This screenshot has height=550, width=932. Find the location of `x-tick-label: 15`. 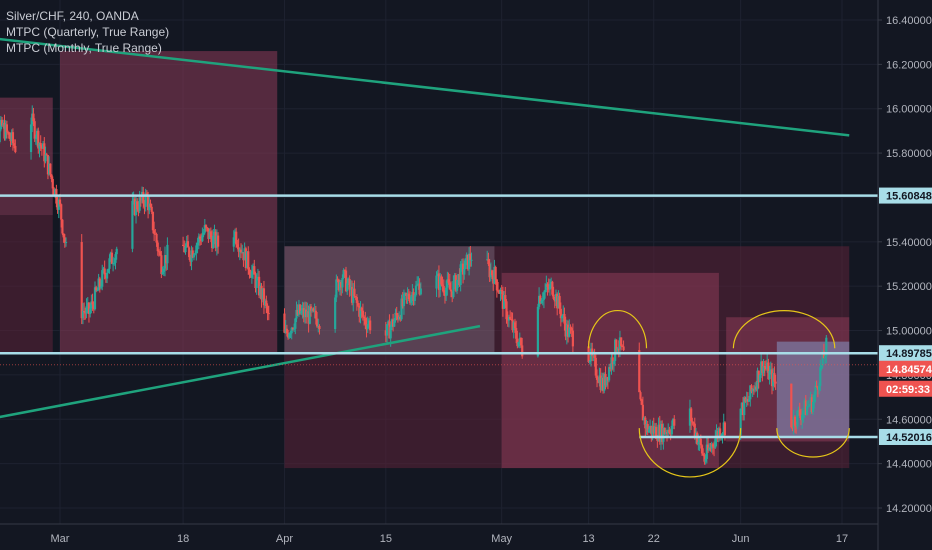

x-tick-label: 15 is located at coordinates (386, 539).